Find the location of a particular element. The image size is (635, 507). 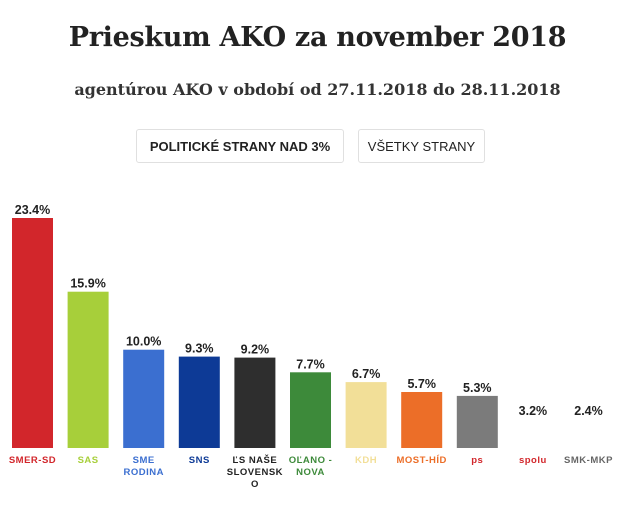

value-label-kdh: 6.7% is located at coordinates (366, 374).